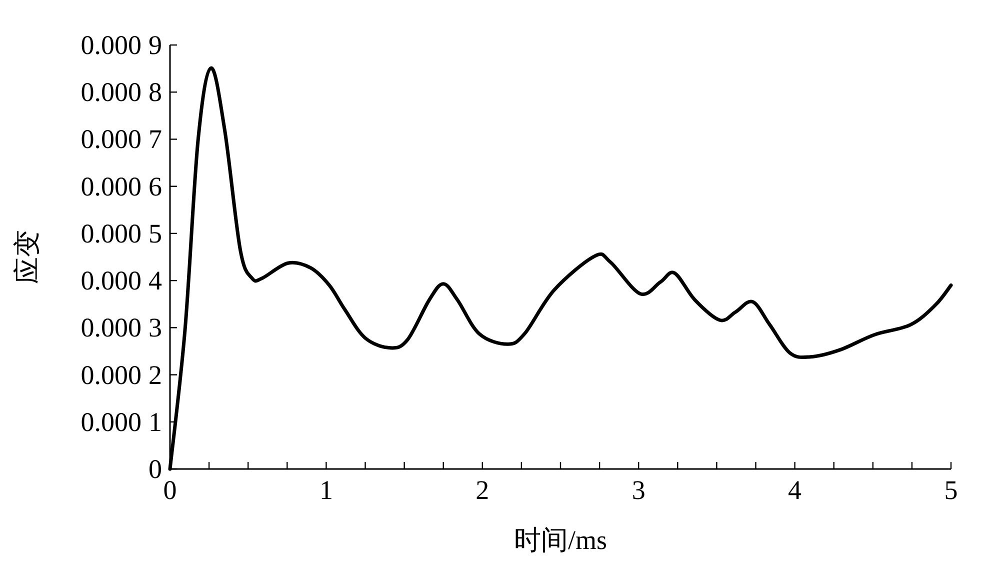 The image size is (984, 565). What do you see at coordinates (121, 45) in the screenshot?
I see `y-tick-label: 0.000 9` at bounding box center [121, 45].